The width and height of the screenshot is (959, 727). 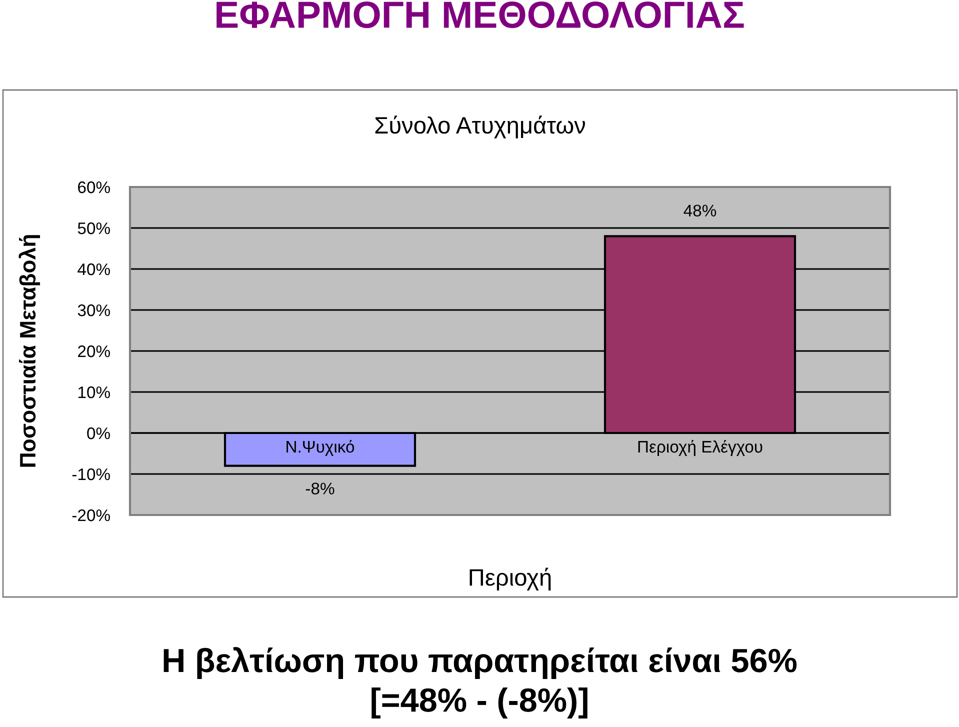 What do you see at coordinates (91, 474) in the screenshot?
I see `y-tick-label: -10%` at bounding box center [91, 474].